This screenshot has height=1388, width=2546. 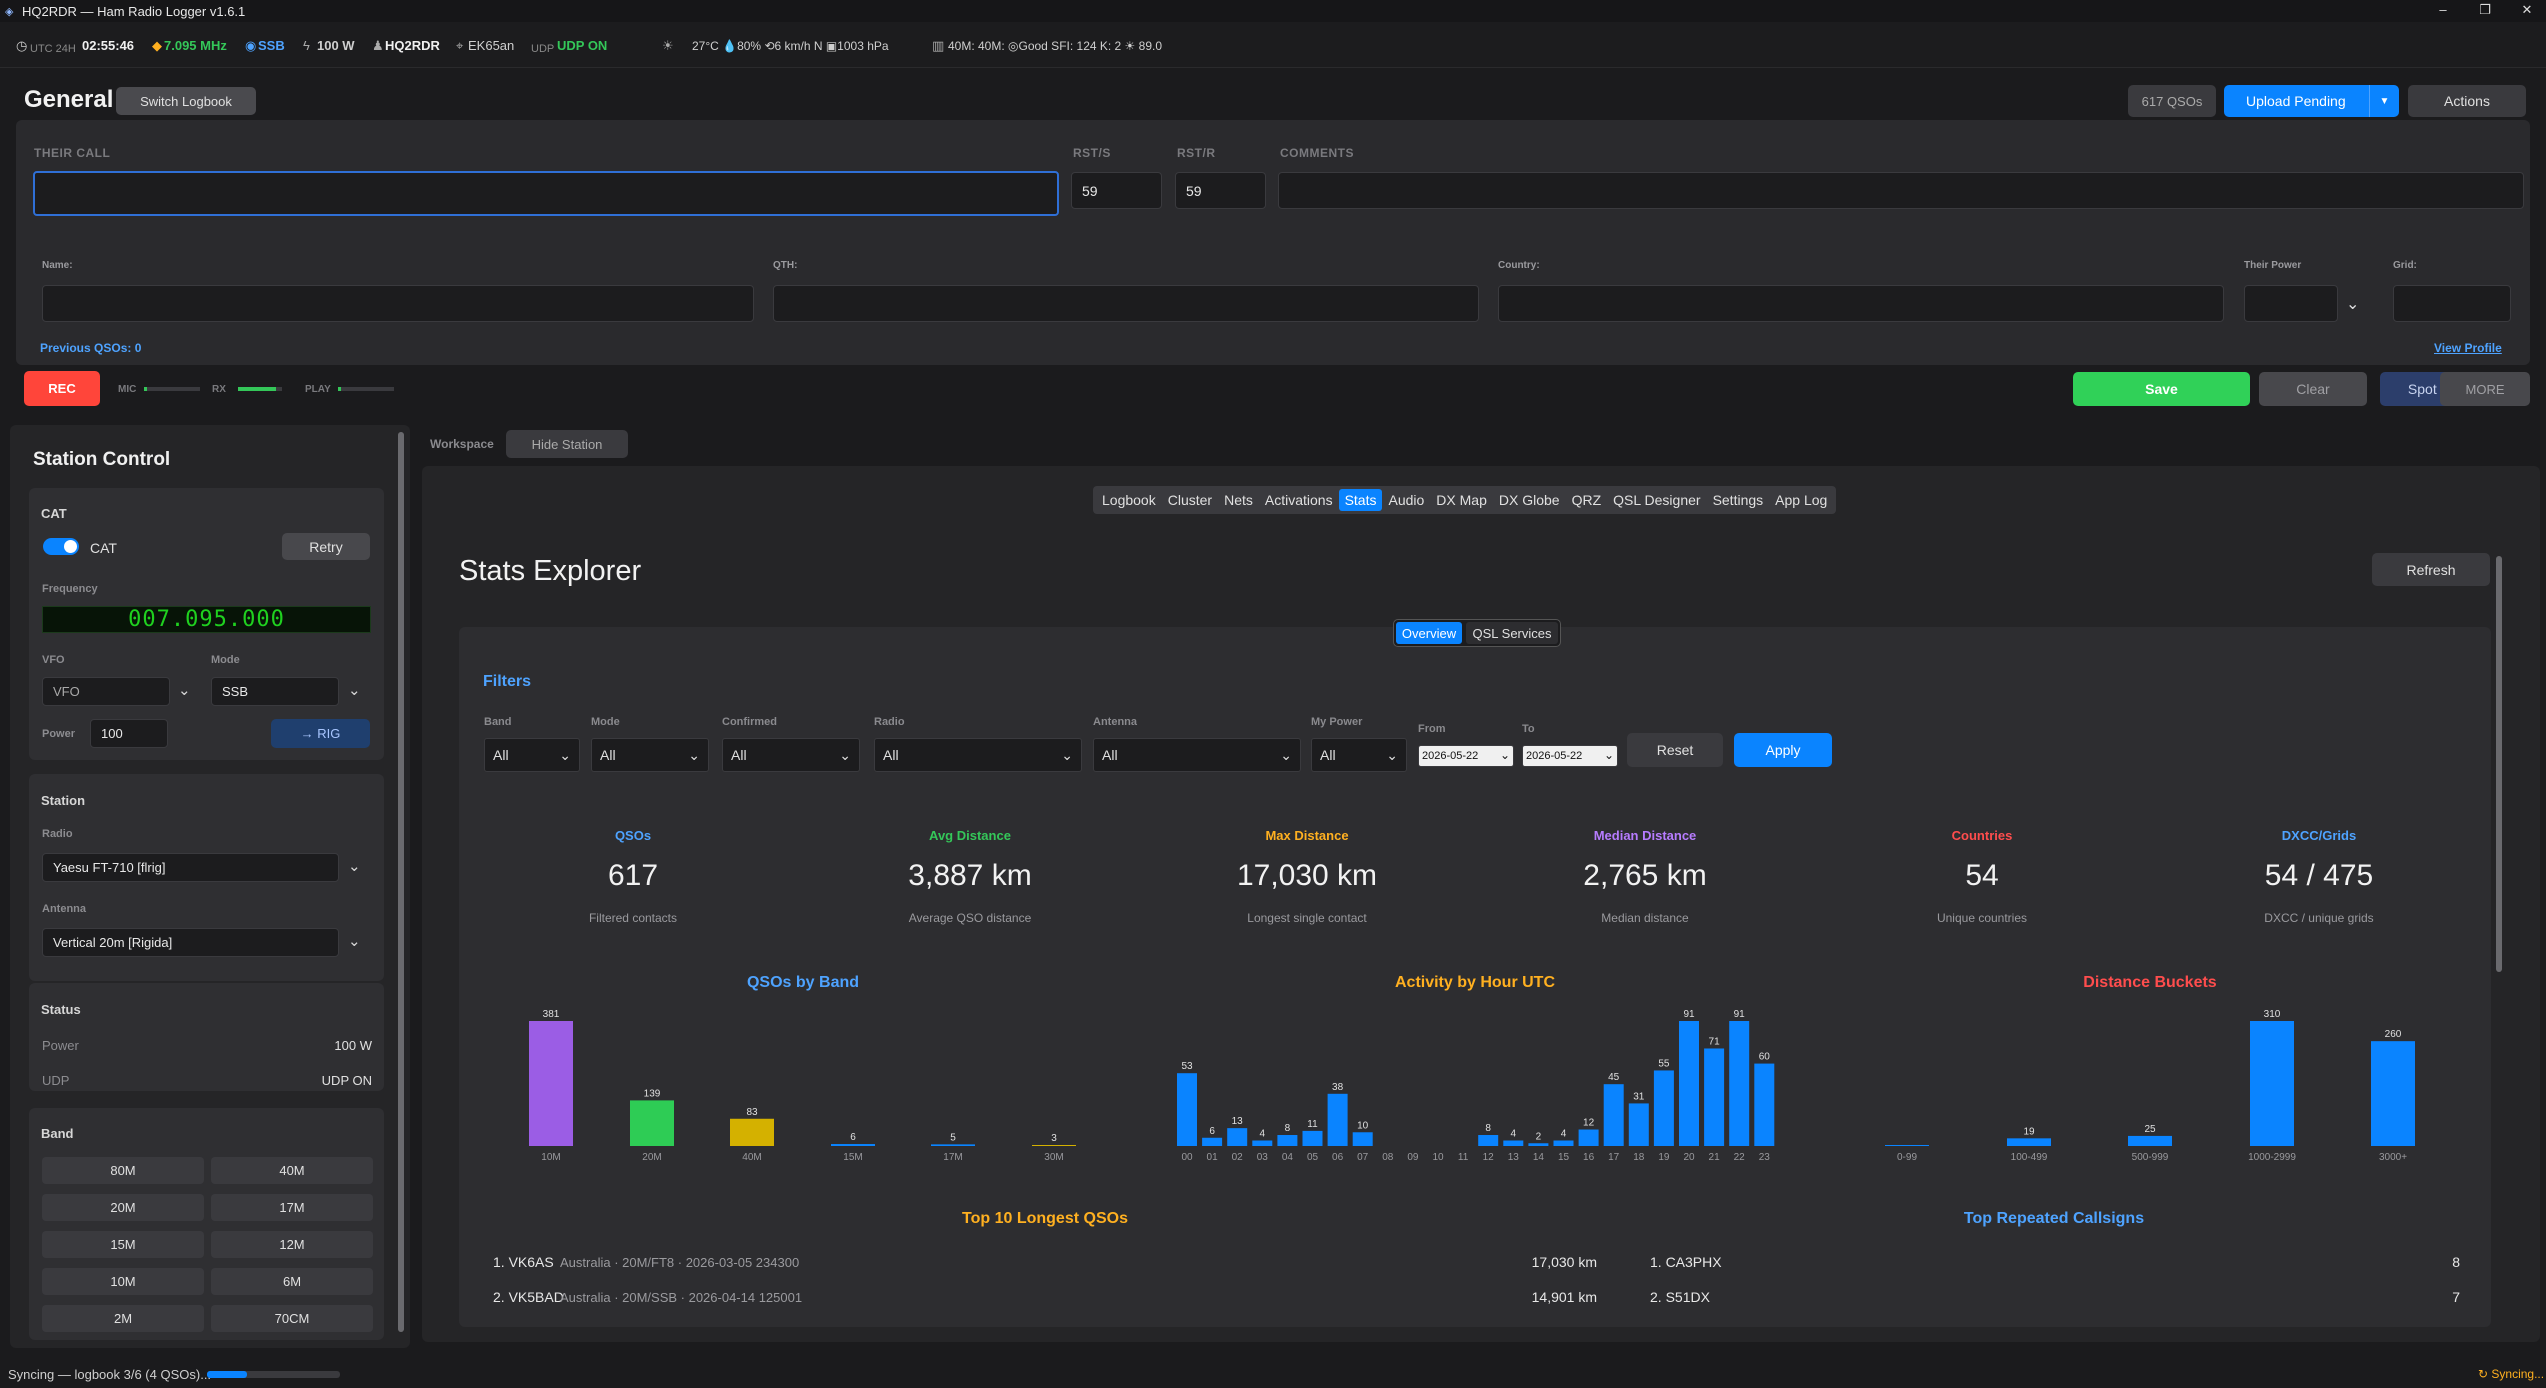 What do you see at coordinates (398, 303) in the screenshot?
I see `name-input` at bounding box center [398, 303].